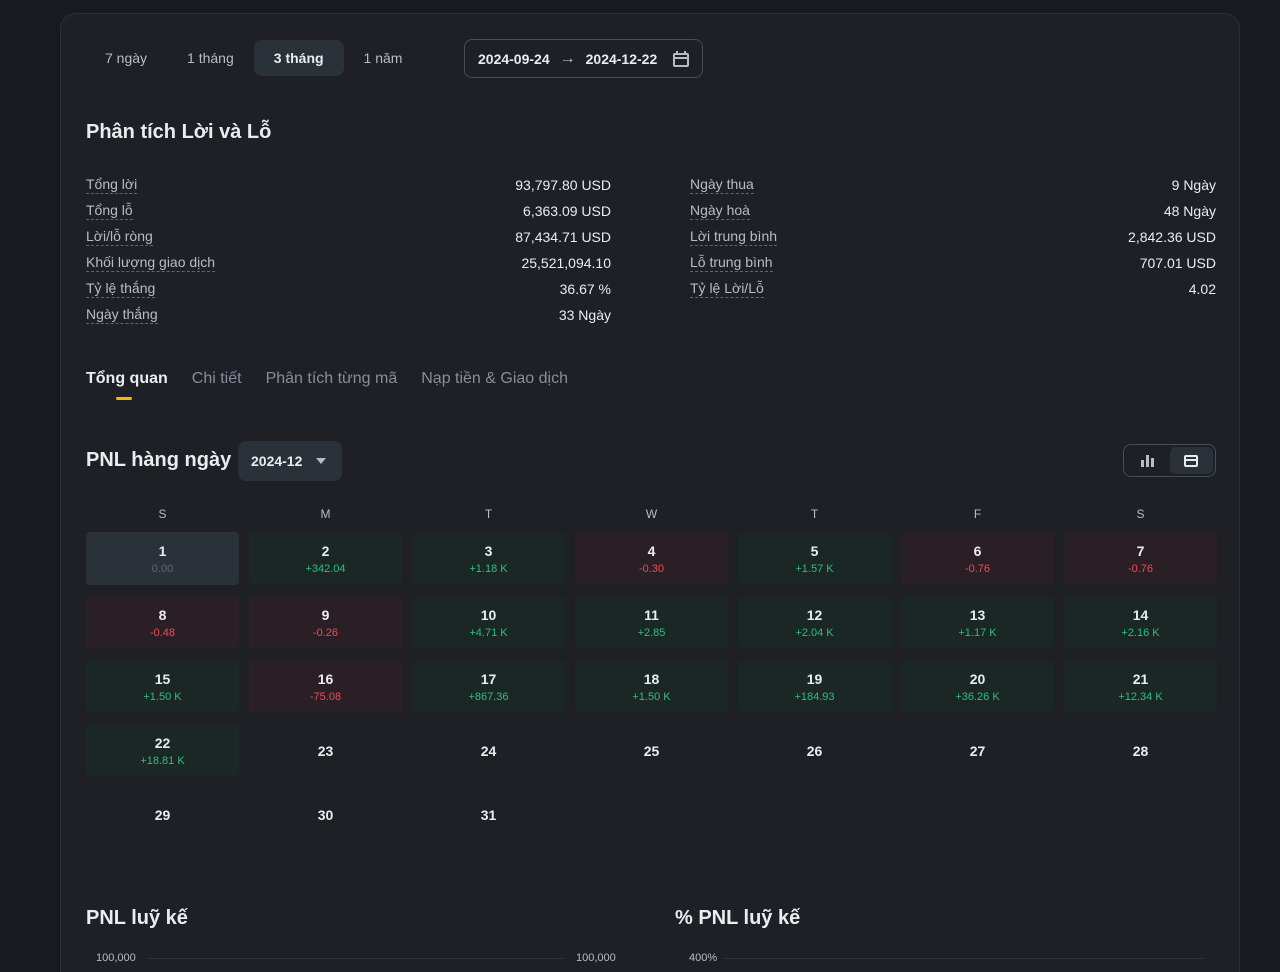 This screenshot has height=972, width=1280. What do you see at coordinates (331, 378) in the screenshot?
I see `tab-per-symbol: Phân tích từng mã` at bounding box center [331, 378].